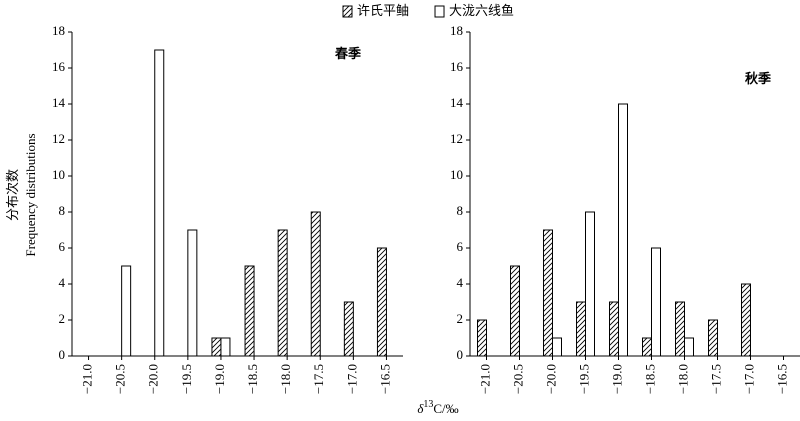  I want to click on x-axis-label-part: 13, so click(428, 404).